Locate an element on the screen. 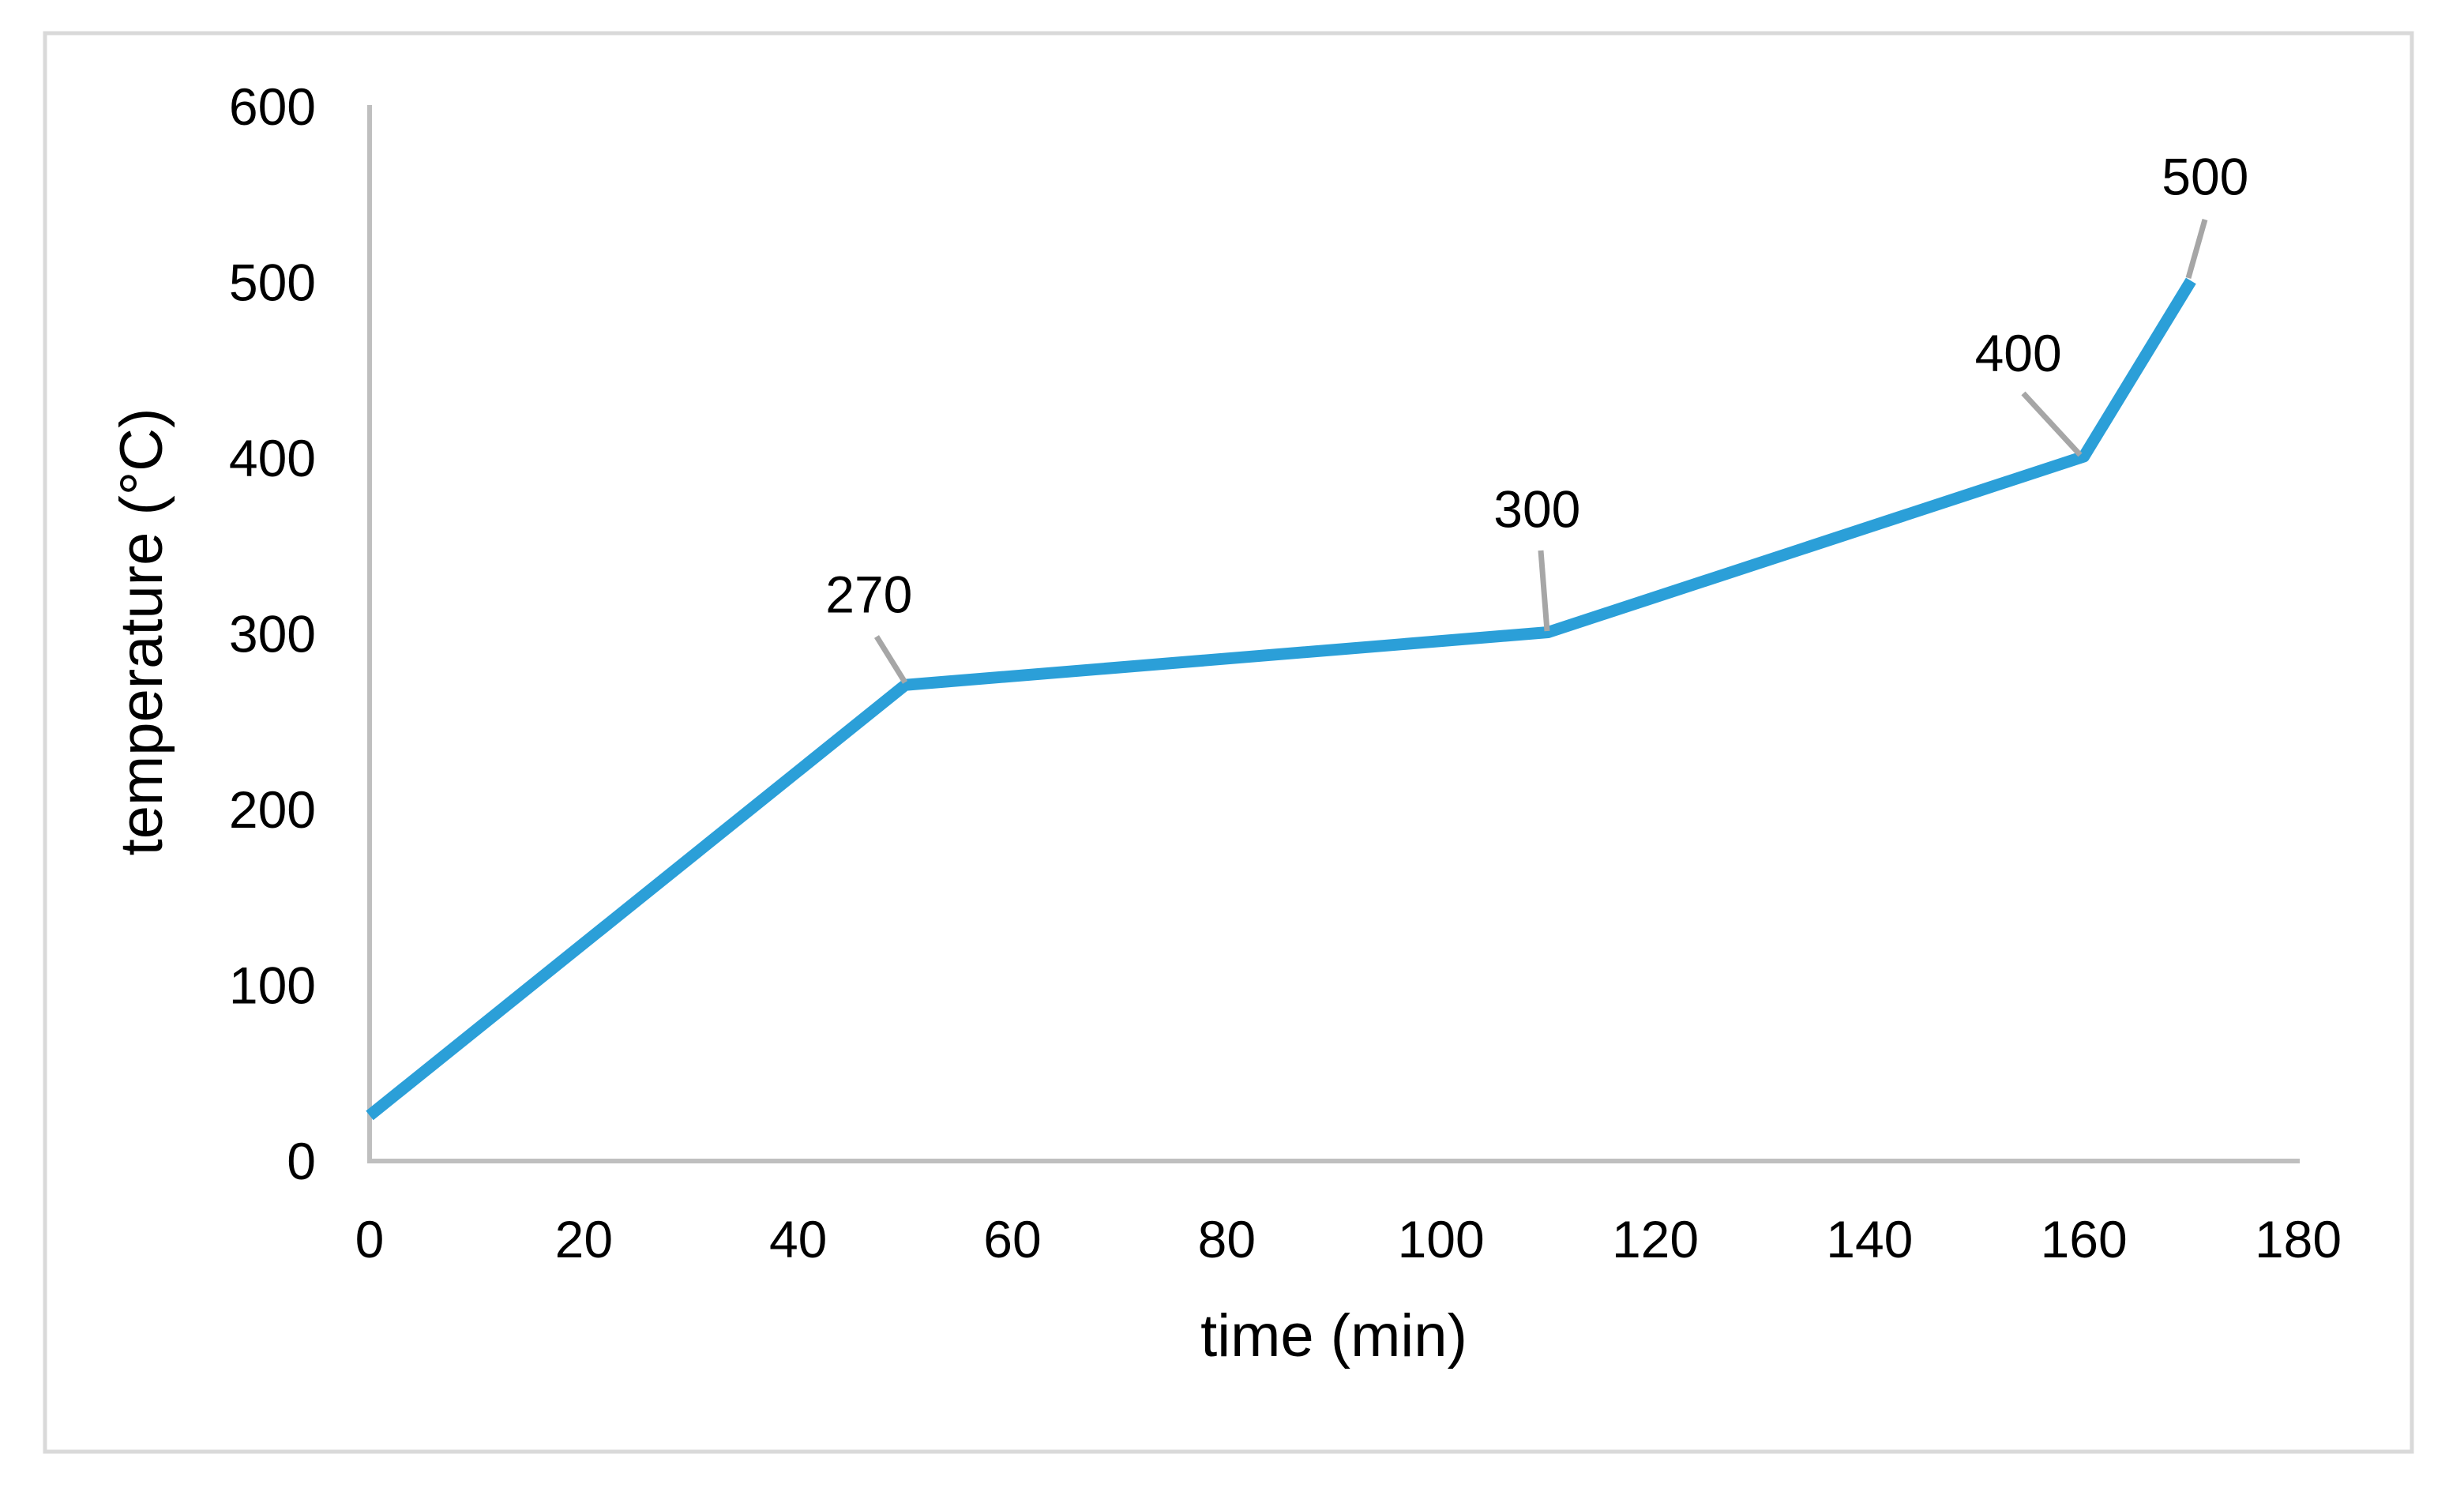  x-tick-label: 140 is located at coordinates (1869, 1239).